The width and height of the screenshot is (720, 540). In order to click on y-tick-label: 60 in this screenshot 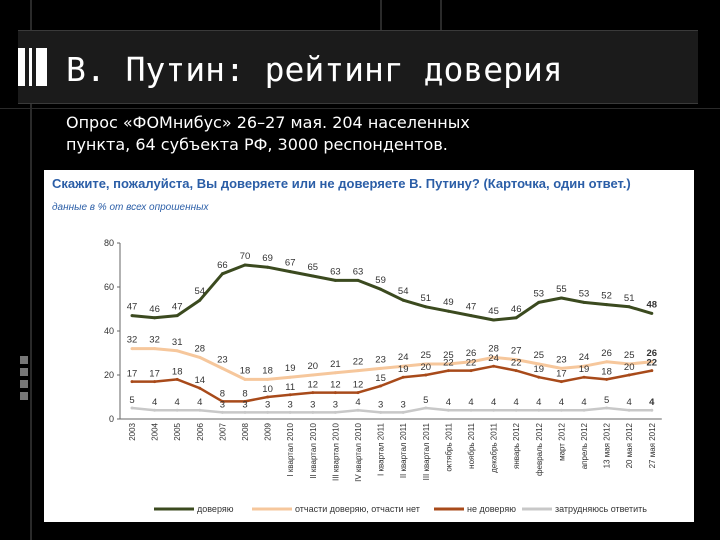, I will do `click(109, 287)`.